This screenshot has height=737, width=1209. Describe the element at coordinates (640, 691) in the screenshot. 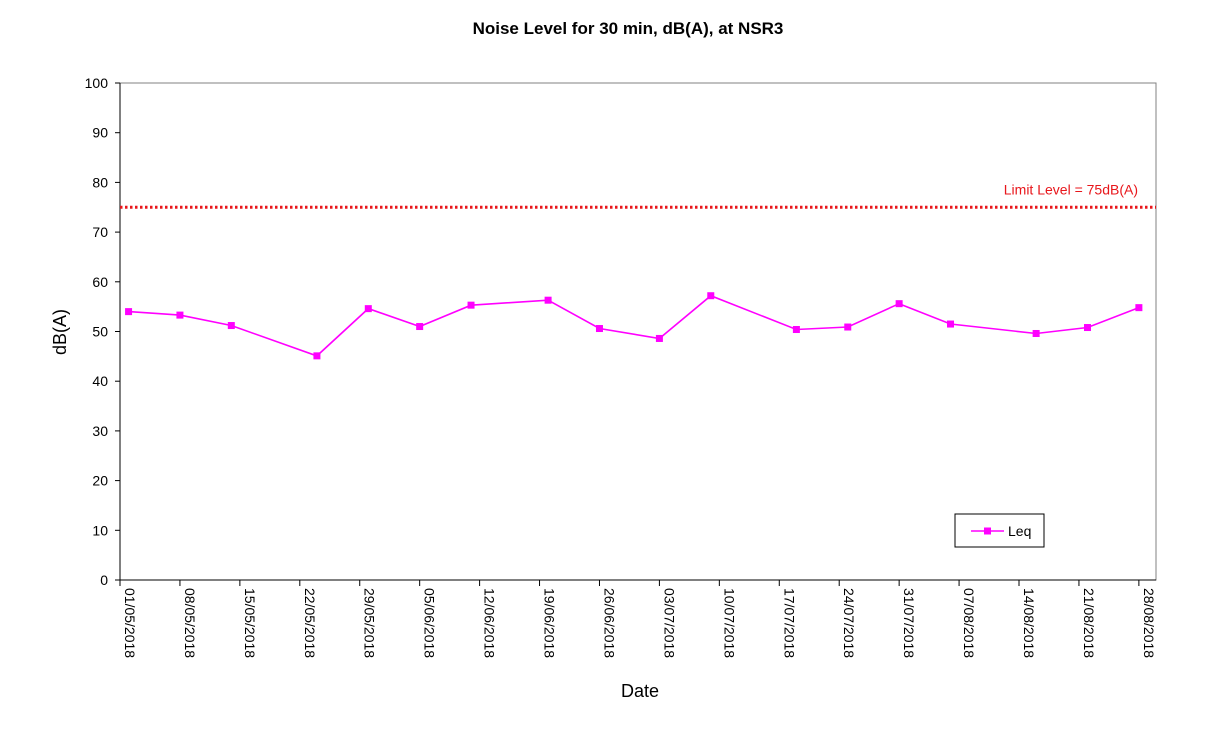

I see `x-axis-title: Date` at that location.